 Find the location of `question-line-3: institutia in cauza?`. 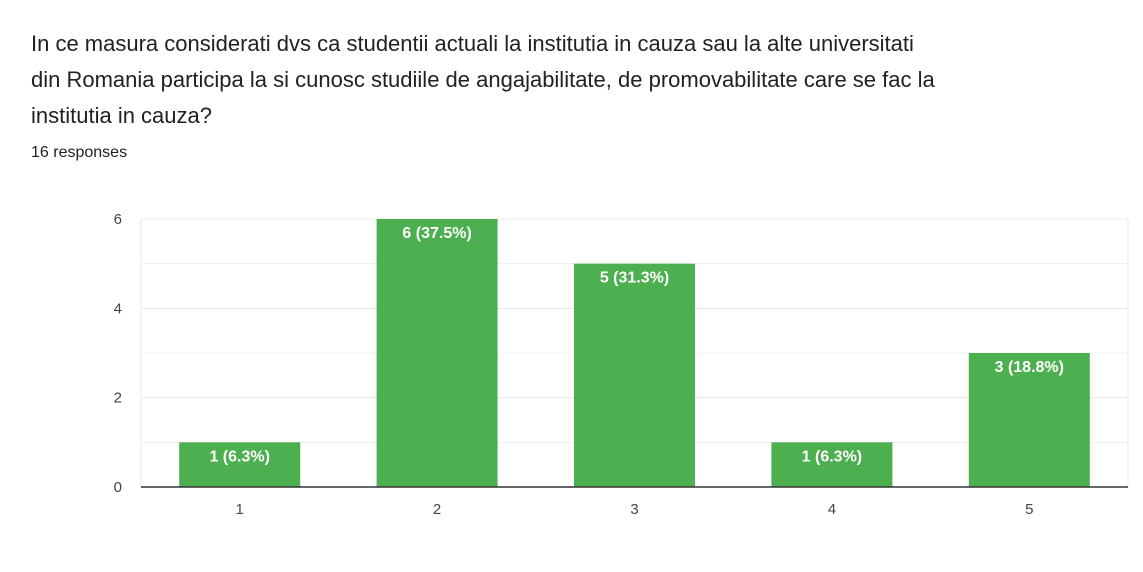

question-line-3: institutia in cauza? is located at coordinates (121, 115).